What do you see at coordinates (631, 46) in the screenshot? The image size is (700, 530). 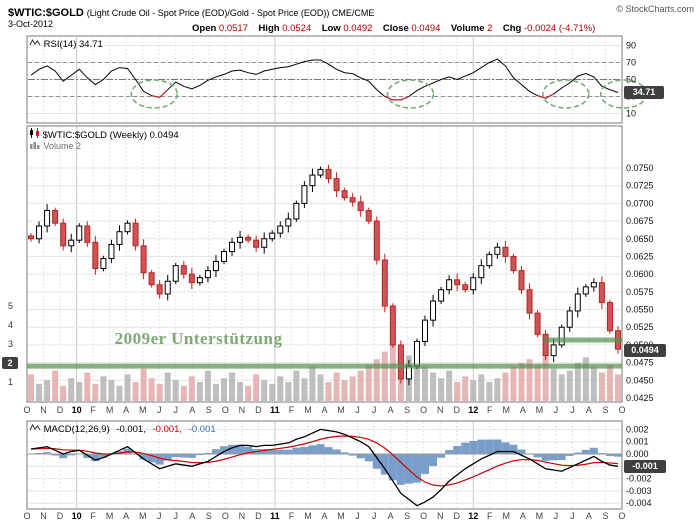 I see `svg-text: 90` at bounding box center [631, 46].